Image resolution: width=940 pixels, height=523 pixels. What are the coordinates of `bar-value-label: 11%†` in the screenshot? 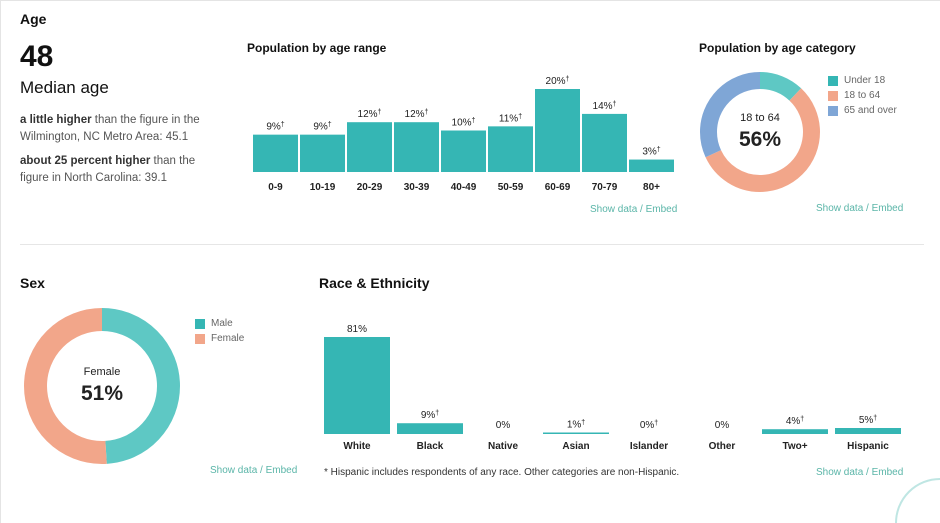 It's located at (510, 118).